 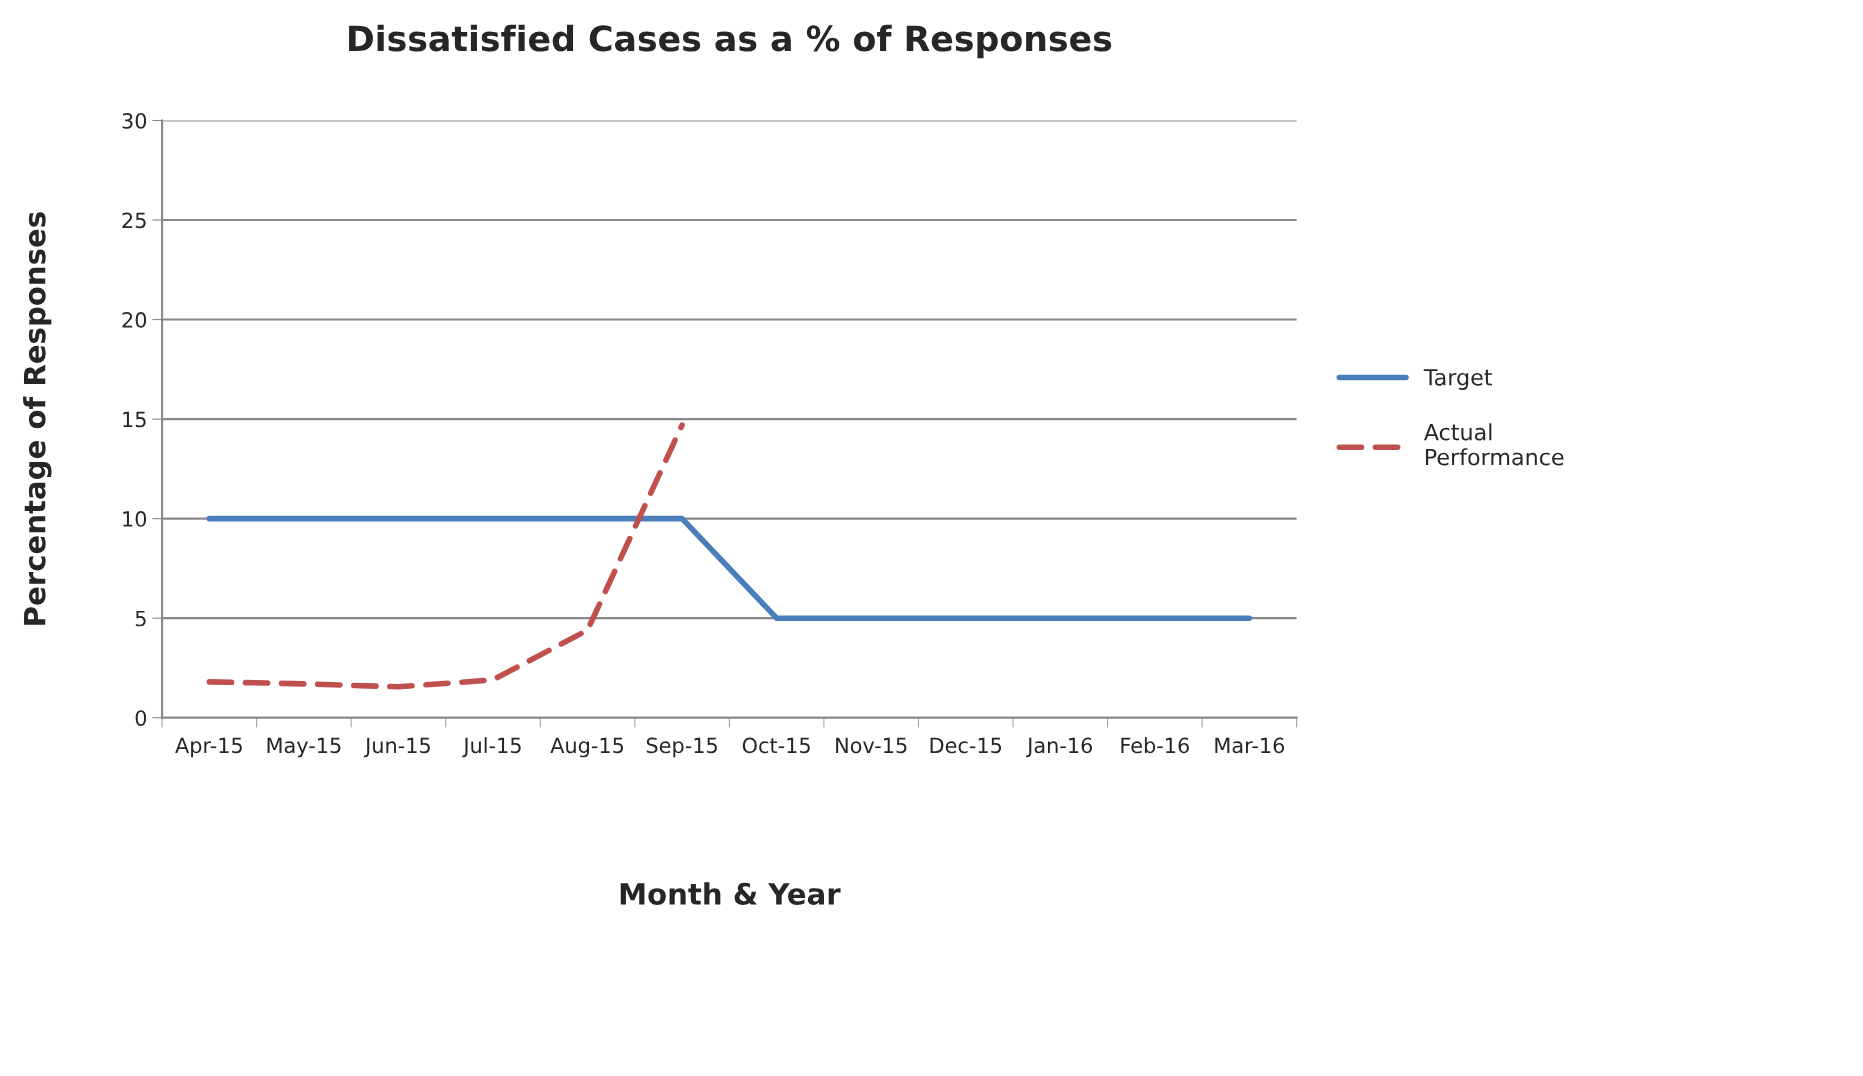 I want to click on x-tick-label: Jan-16, so click(x=1059, y=747).